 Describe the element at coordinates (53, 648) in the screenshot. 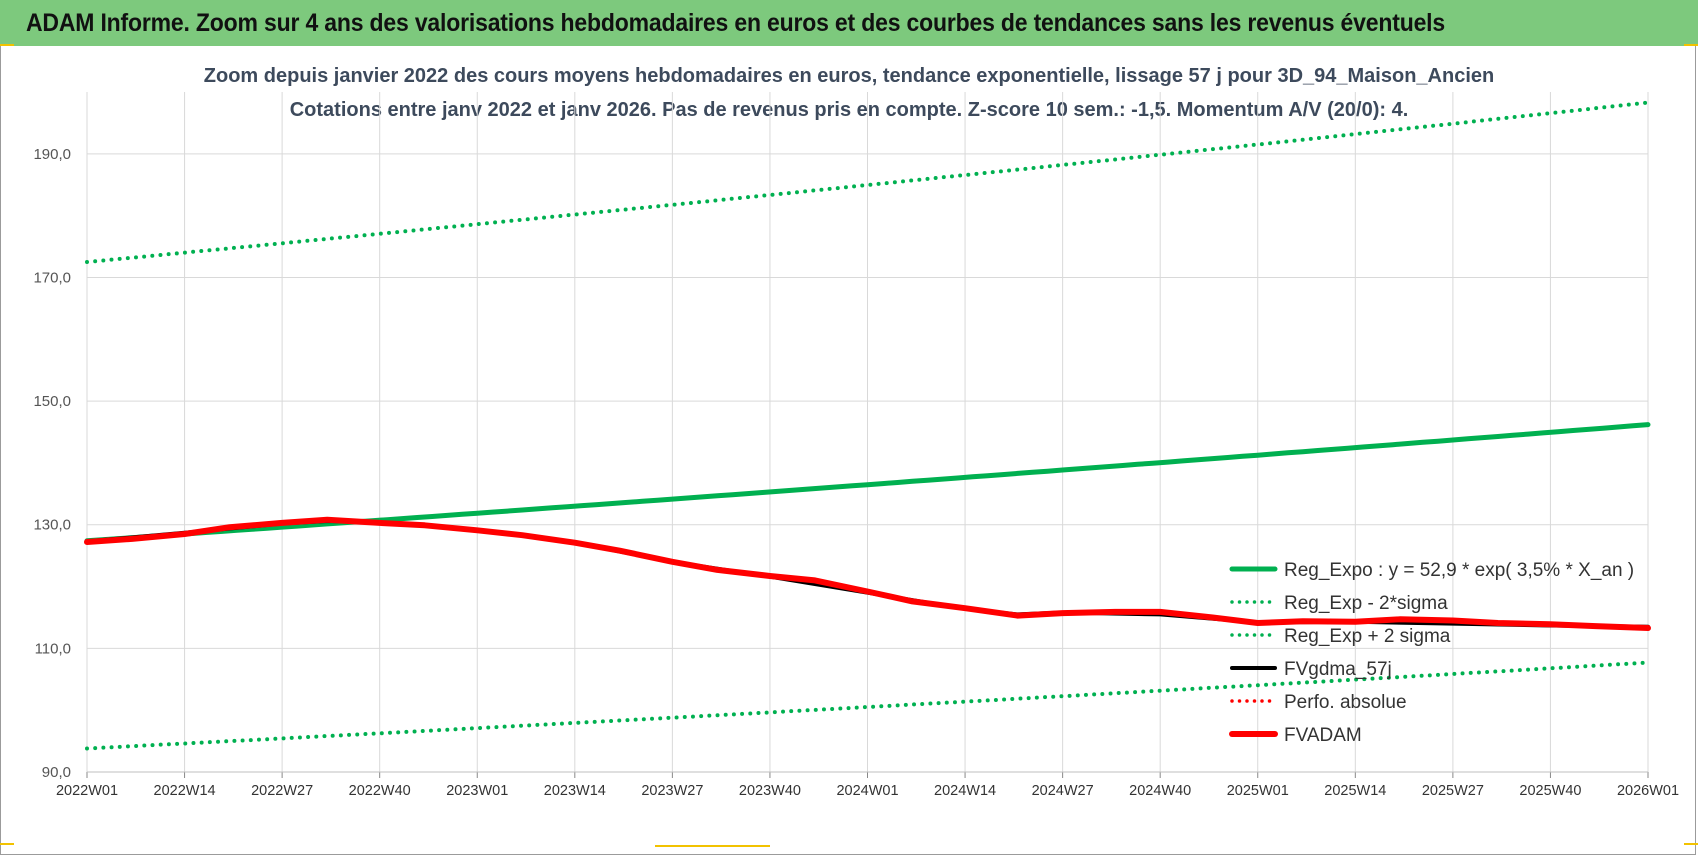

I see `y-tick-label: 110,0` at that location.